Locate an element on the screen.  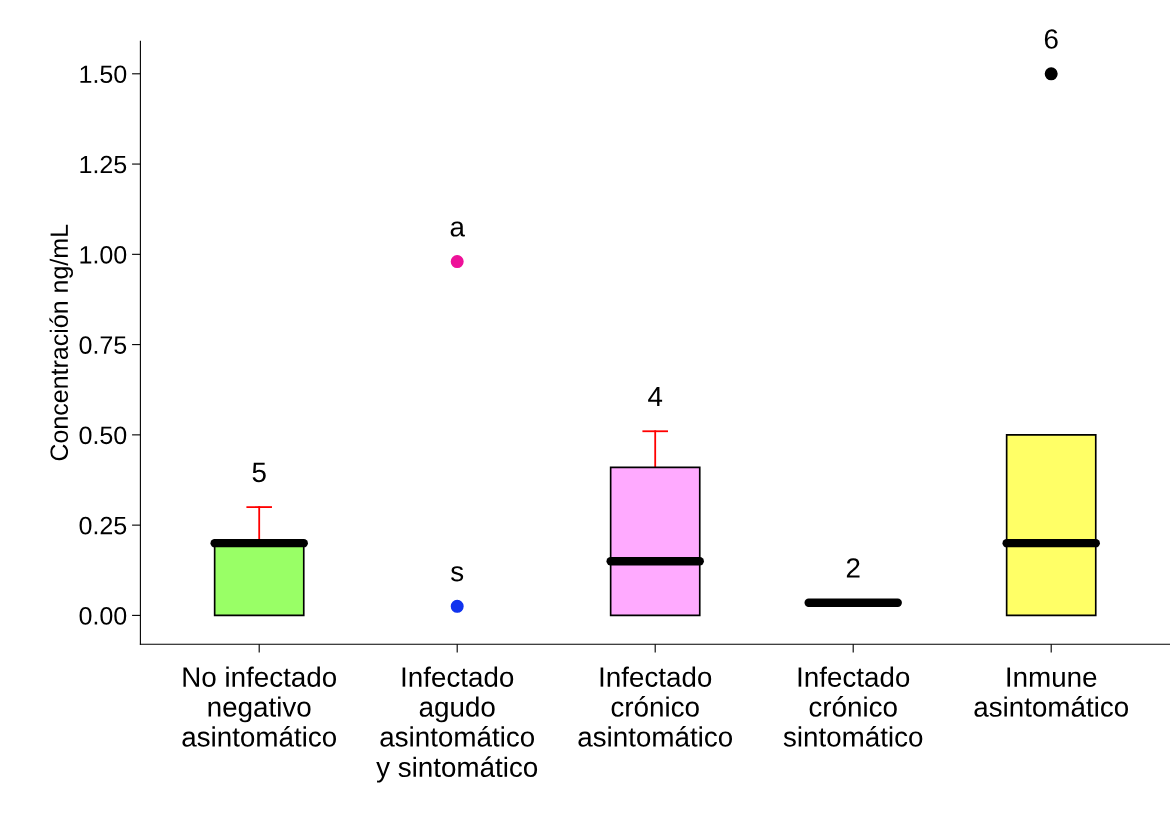
annotation: 5 is located at coordinates (259, 472).